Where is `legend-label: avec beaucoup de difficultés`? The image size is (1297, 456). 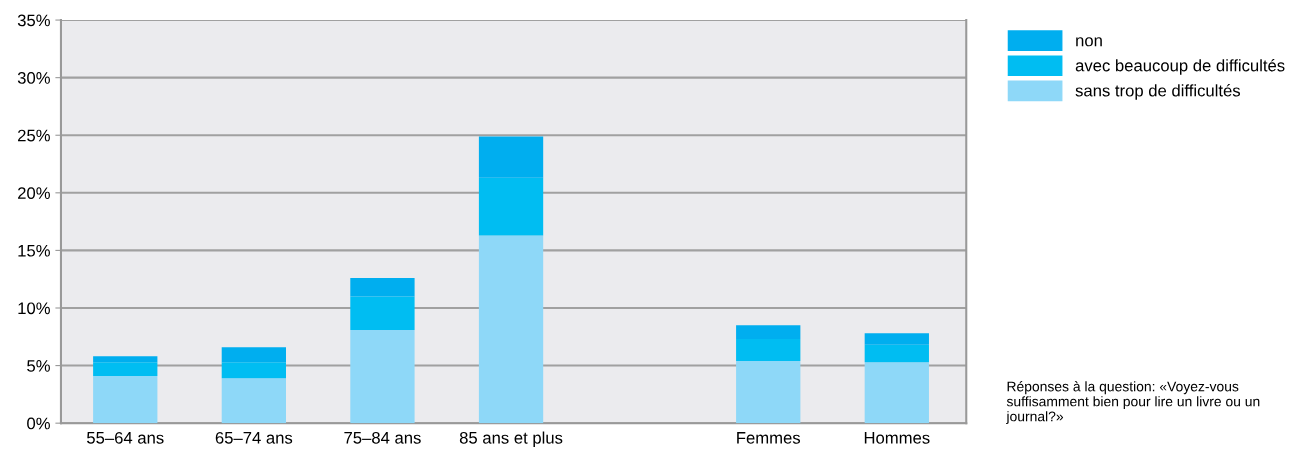
legend-label: avec beaucoup de difficultés is located at coordinates (1180, 67).